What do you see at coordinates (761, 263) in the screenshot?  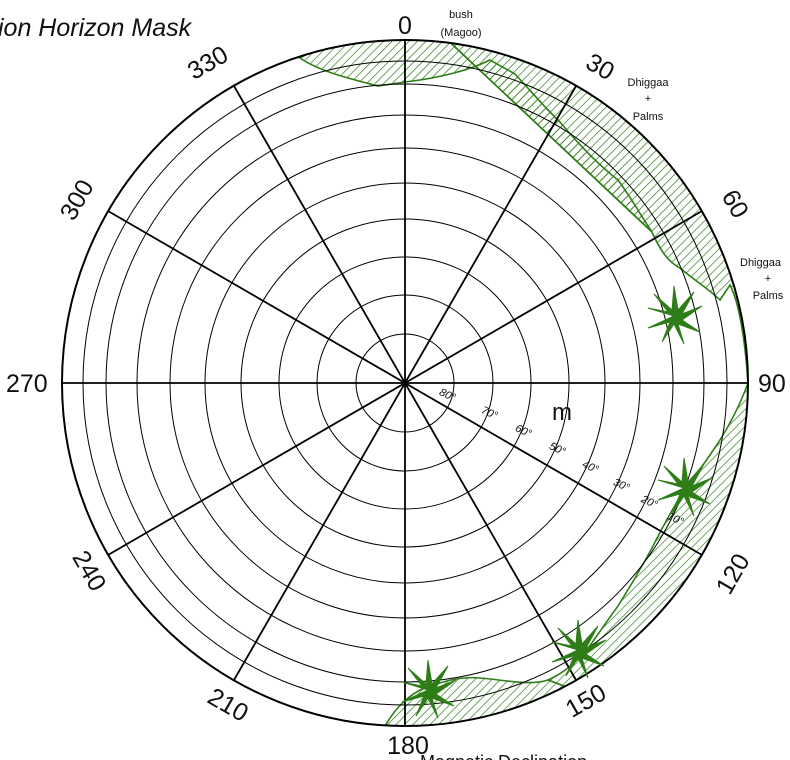 I see `annotation-dhiggaa-2-line1: Dhiggaa` at bounding box center [761, 263].